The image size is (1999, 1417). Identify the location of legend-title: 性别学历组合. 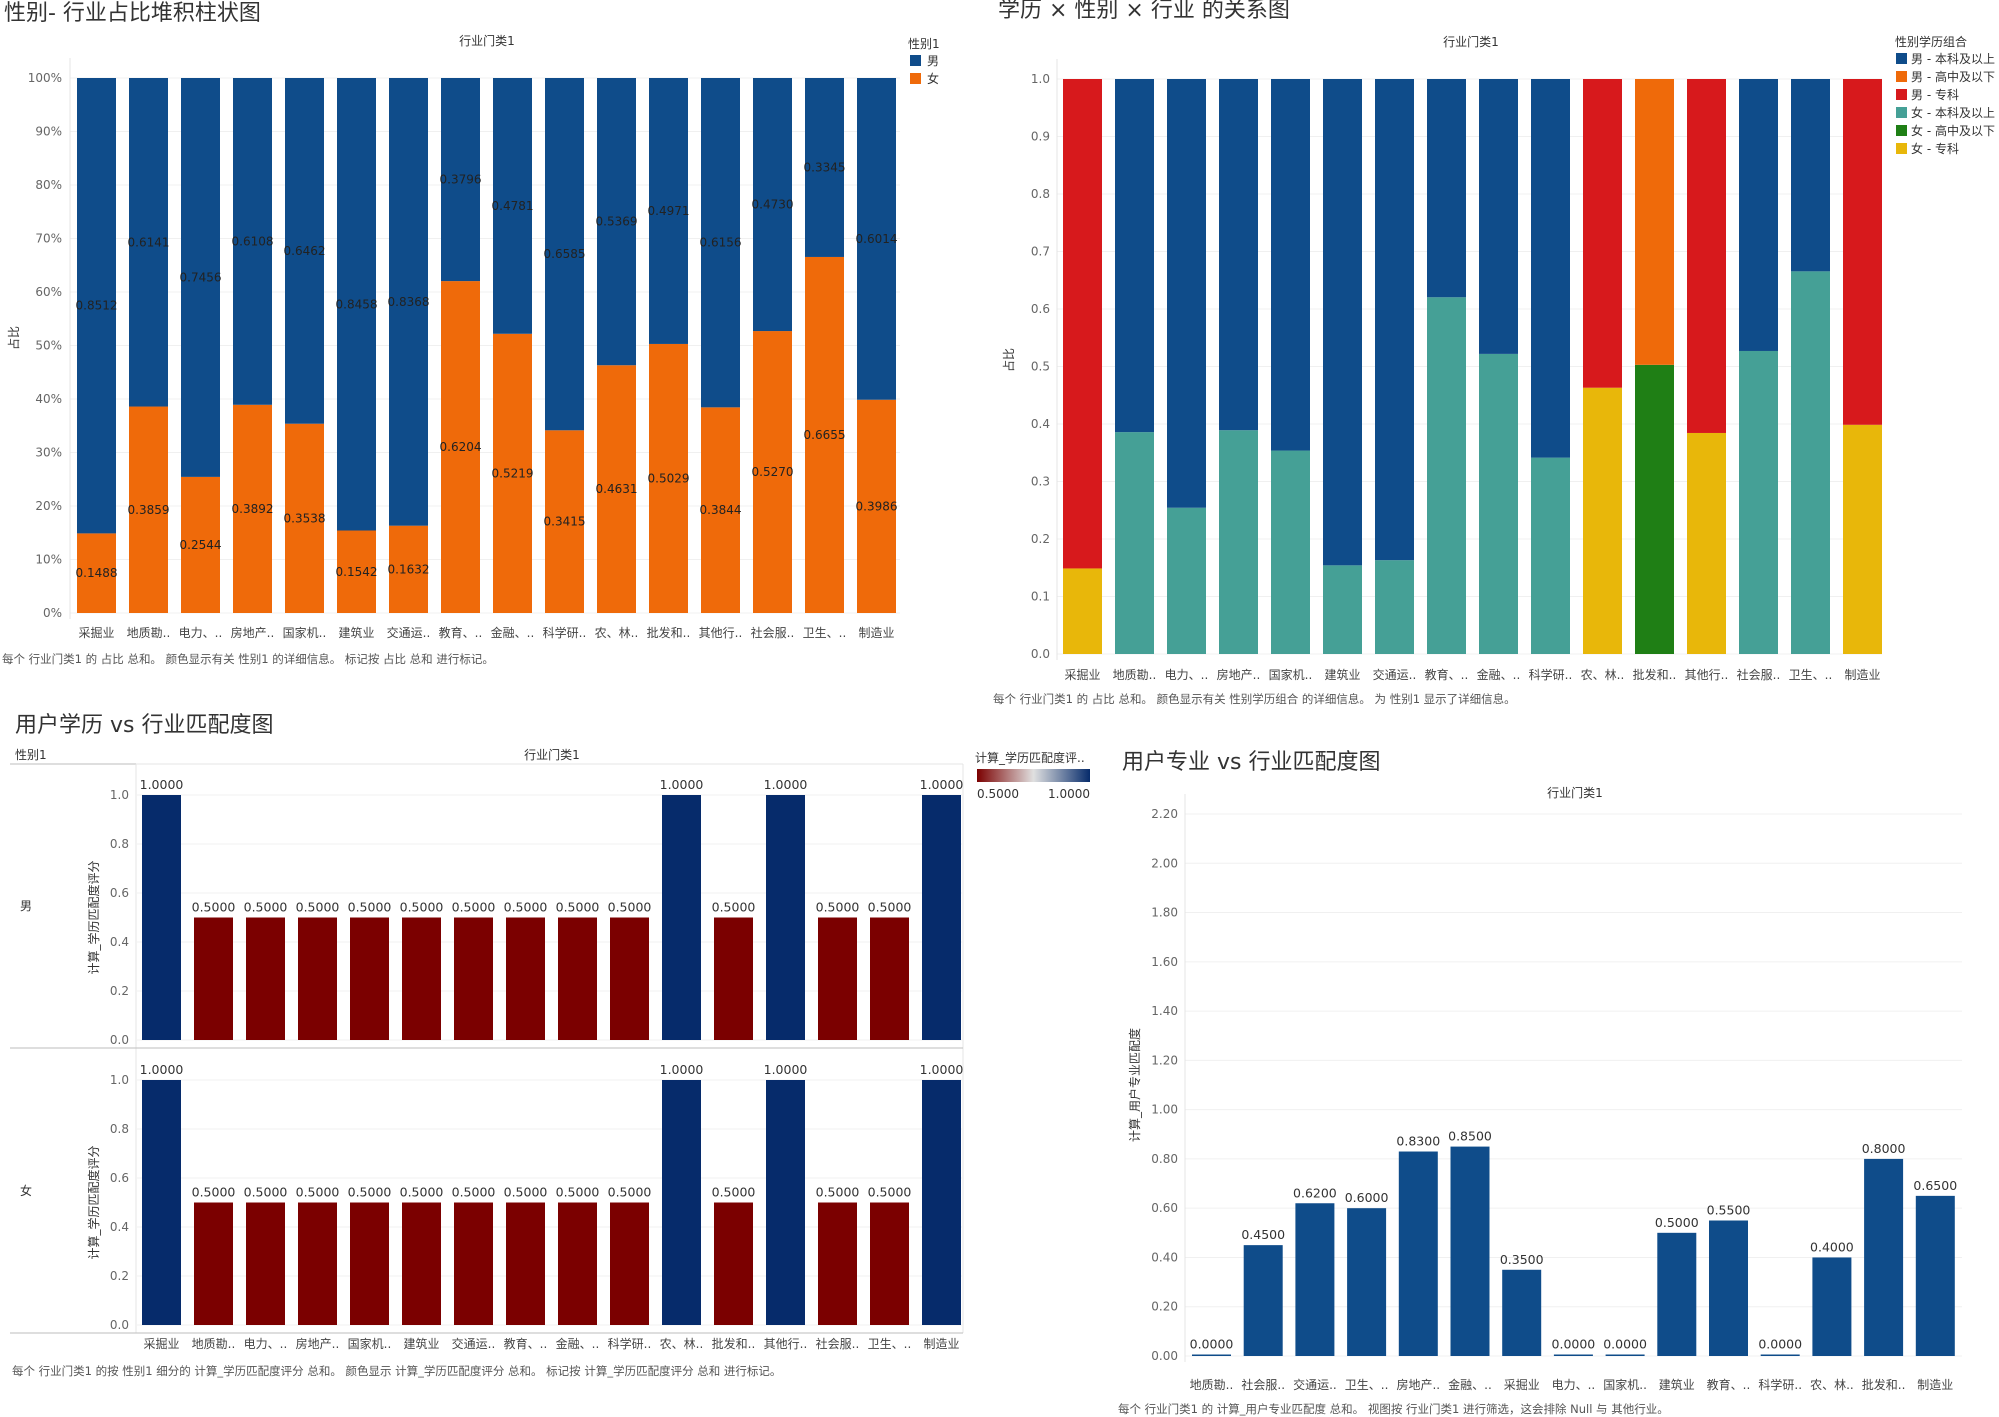
(1931, 41).